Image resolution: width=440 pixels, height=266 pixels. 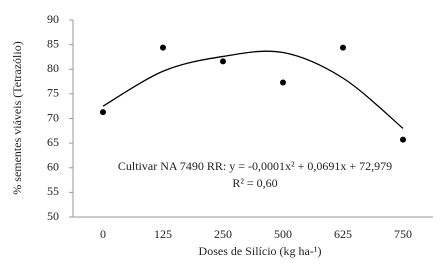 What do you see at coordinates (53, 117) in the screenshot?
I see `y-tick-label: 70` at bounding box center [53, 117].